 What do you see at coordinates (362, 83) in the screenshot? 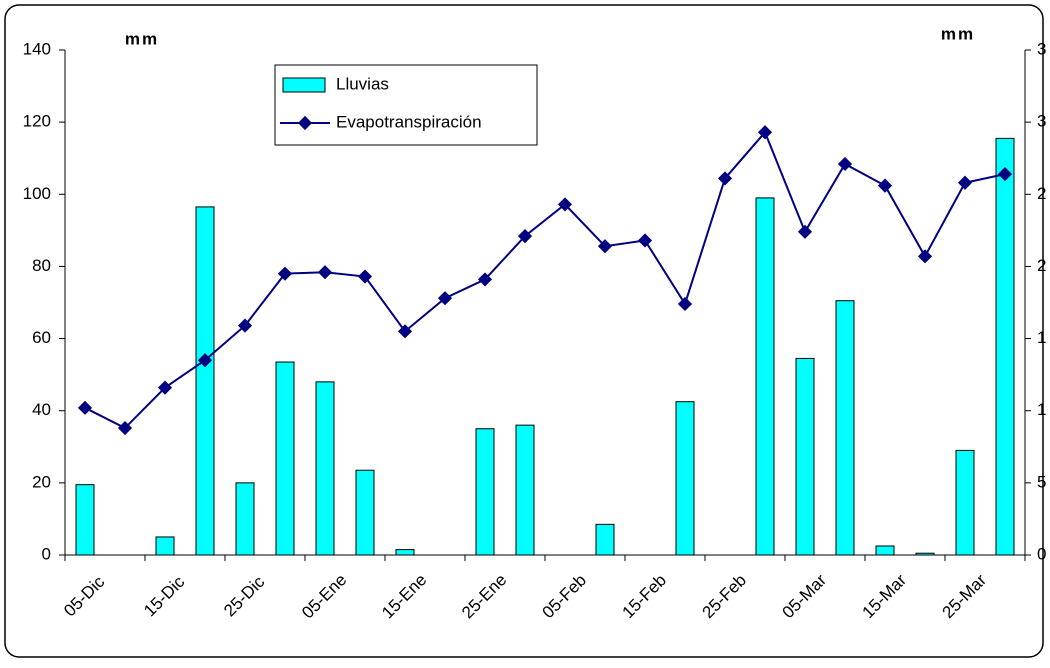
I see `legend-label: Lluvias` at bounding box center [362, 83].